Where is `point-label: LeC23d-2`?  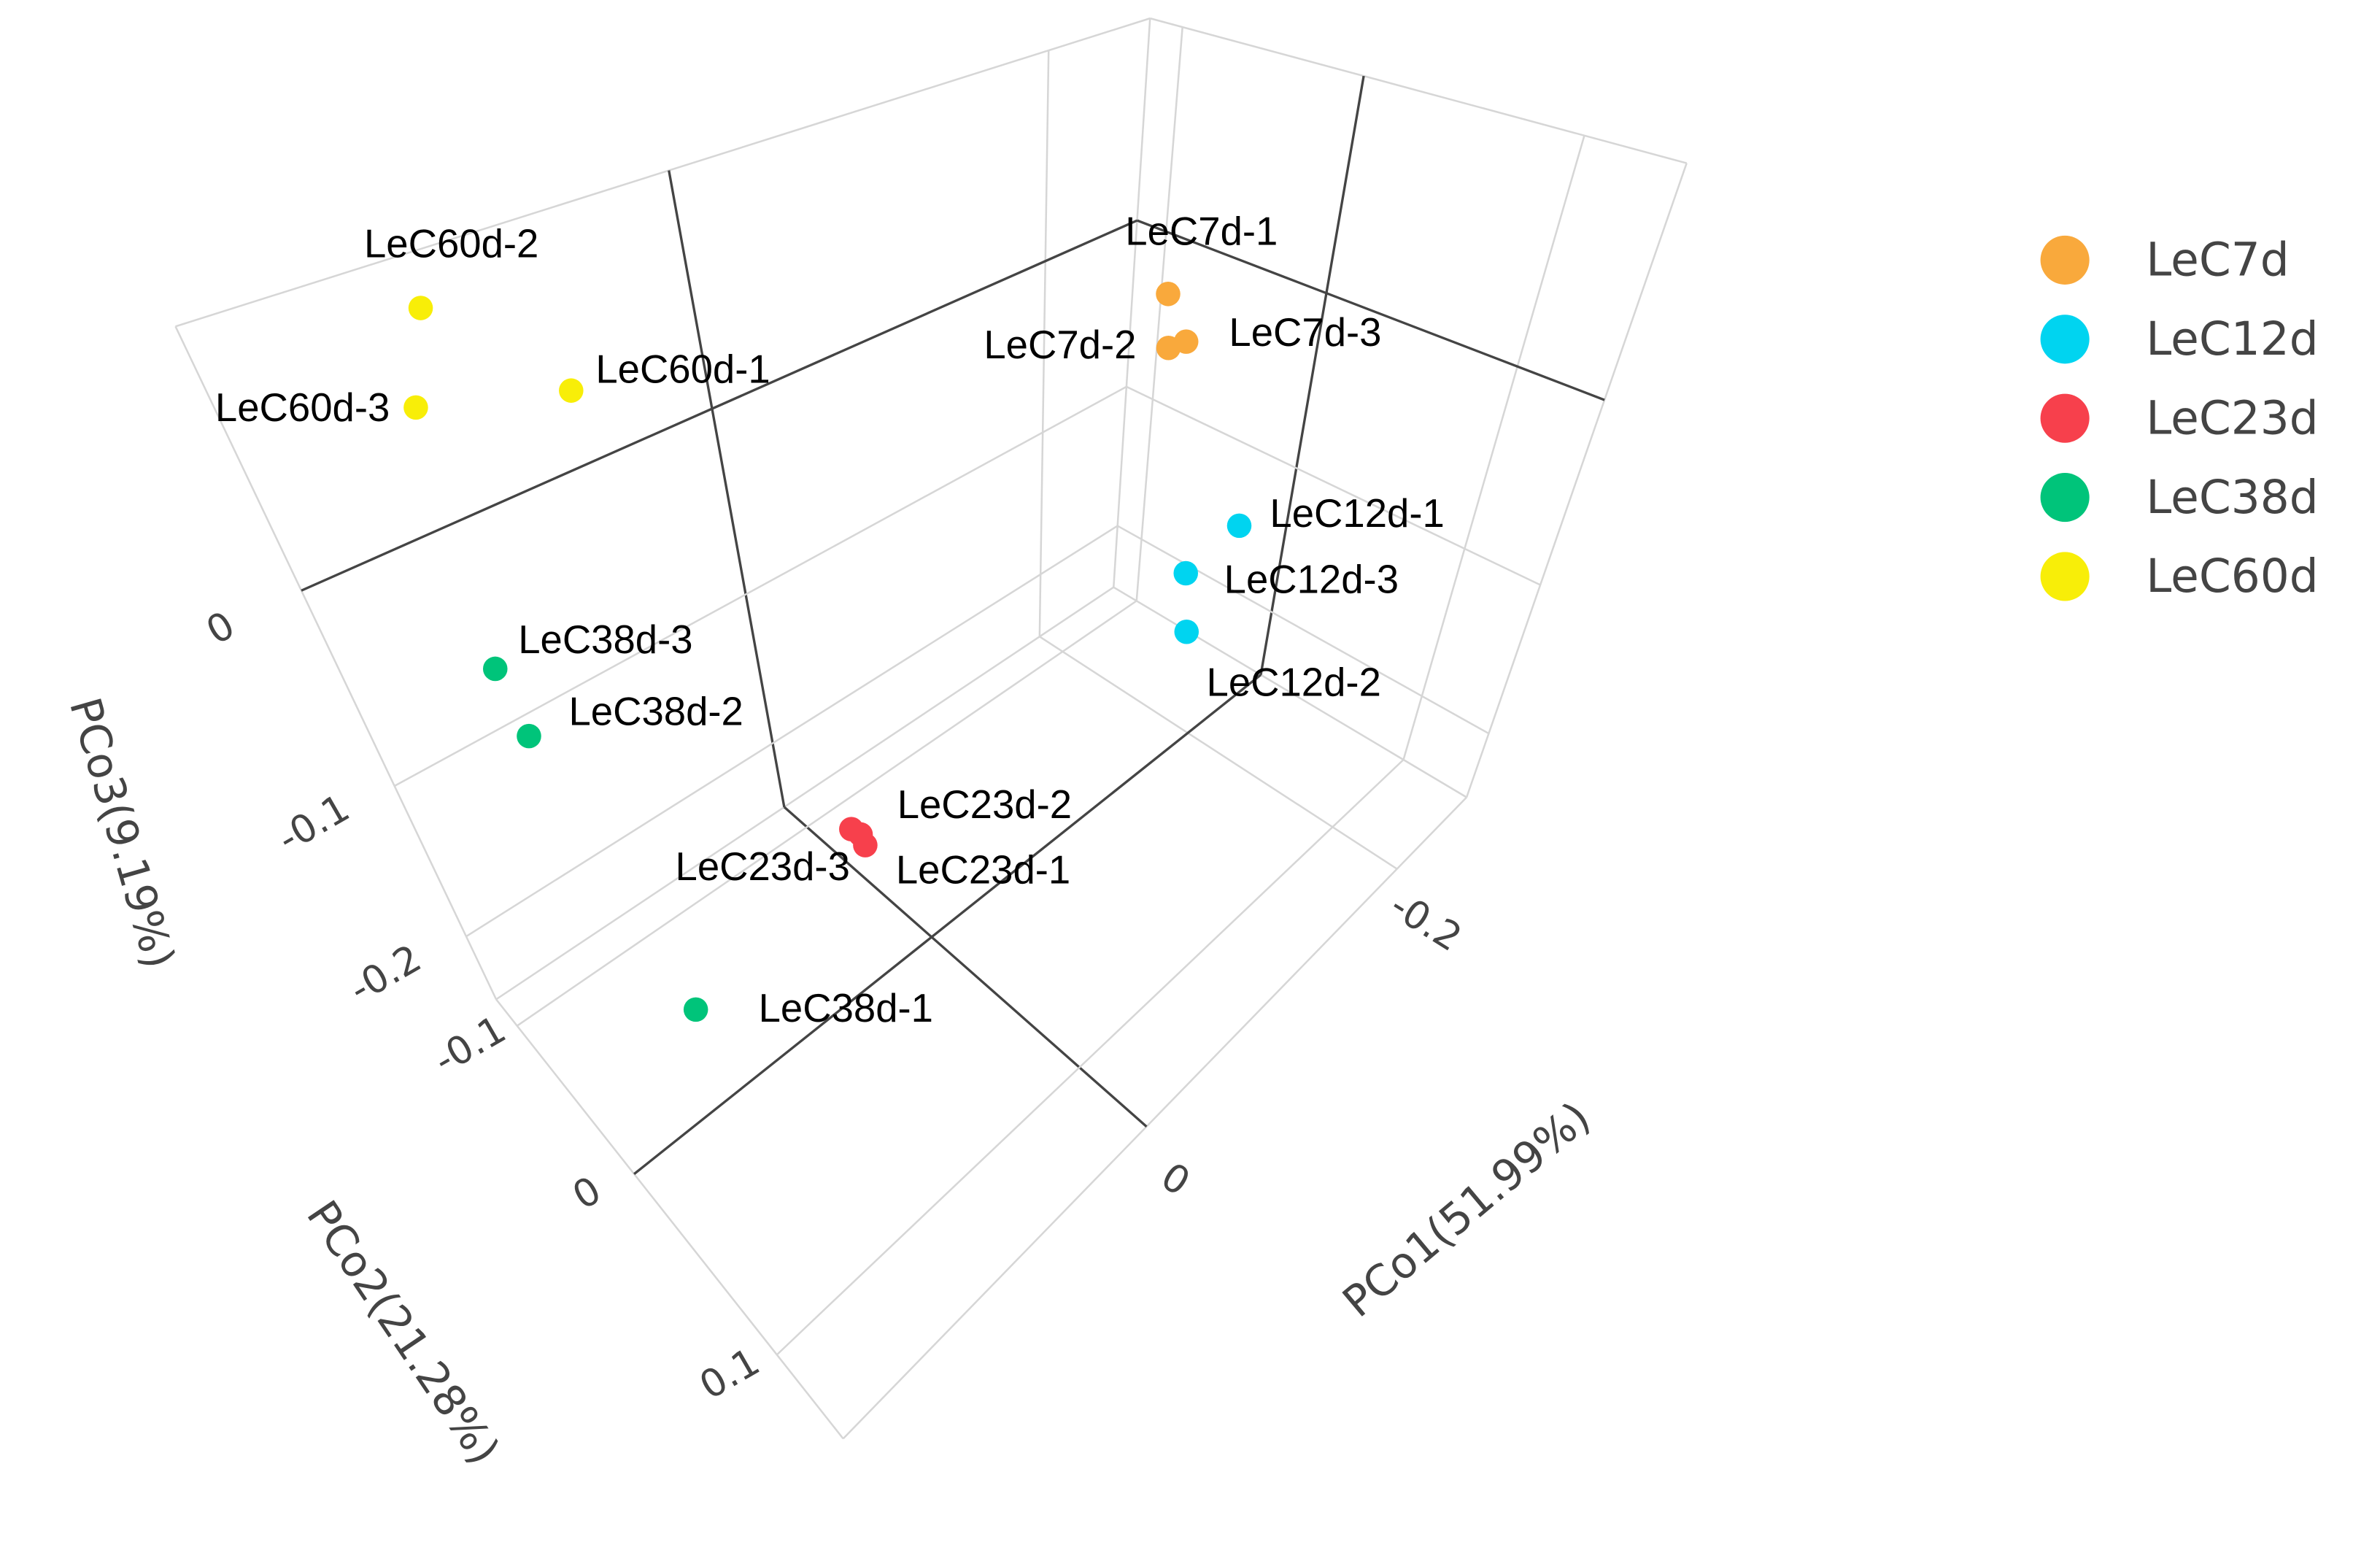 point-label: LeC23d-2 is located at coordinates (984, 805).